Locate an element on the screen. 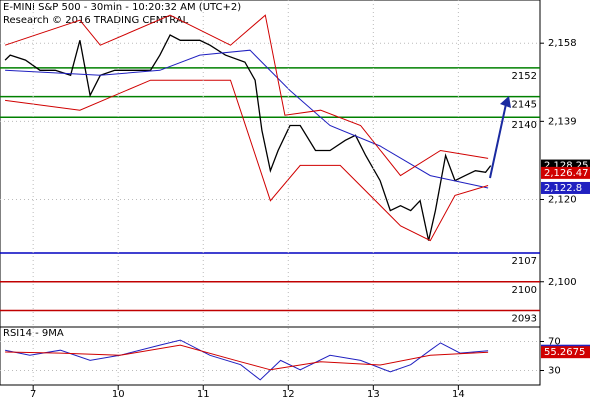 The image size is (590, 400). value-badge-label: 2,128.25 is located at coordinates (566, 166).